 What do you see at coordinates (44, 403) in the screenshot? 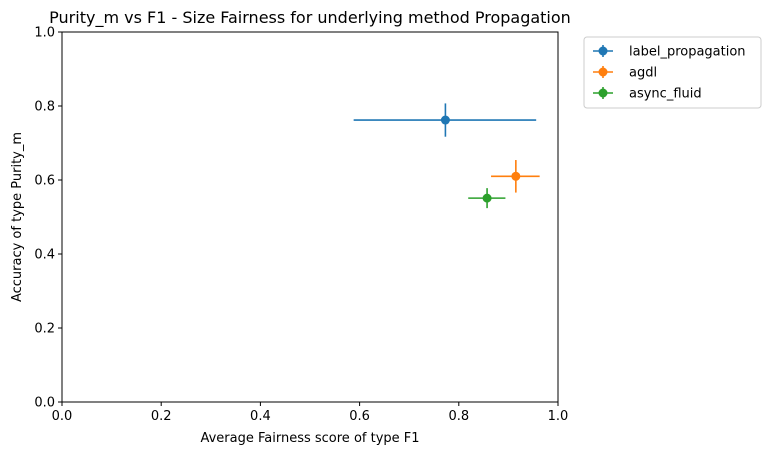
I see `y-tick-label: 0.0` at bounding box center [44, 403].